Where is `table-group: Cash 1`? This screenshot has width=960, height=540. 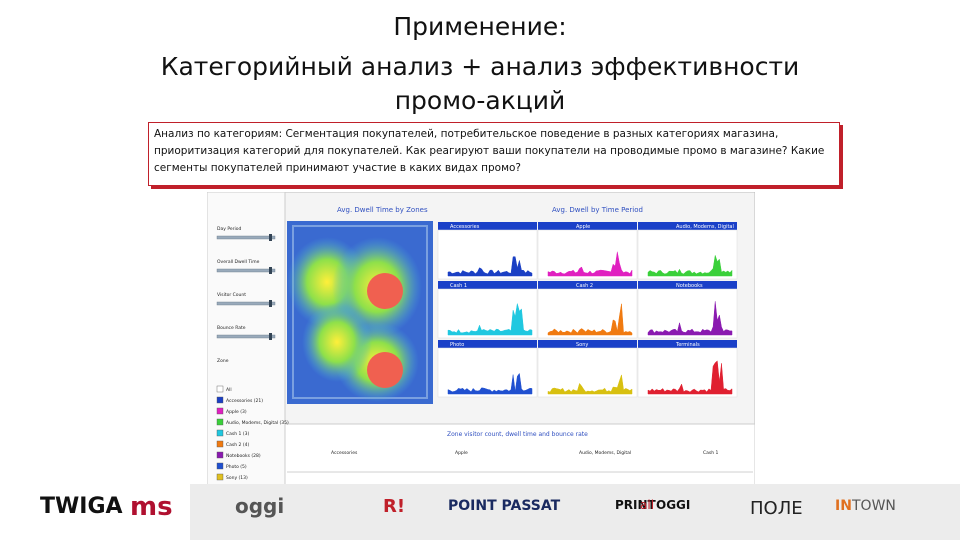
table-group: Cash 1 is located at coordinates (711, 453).